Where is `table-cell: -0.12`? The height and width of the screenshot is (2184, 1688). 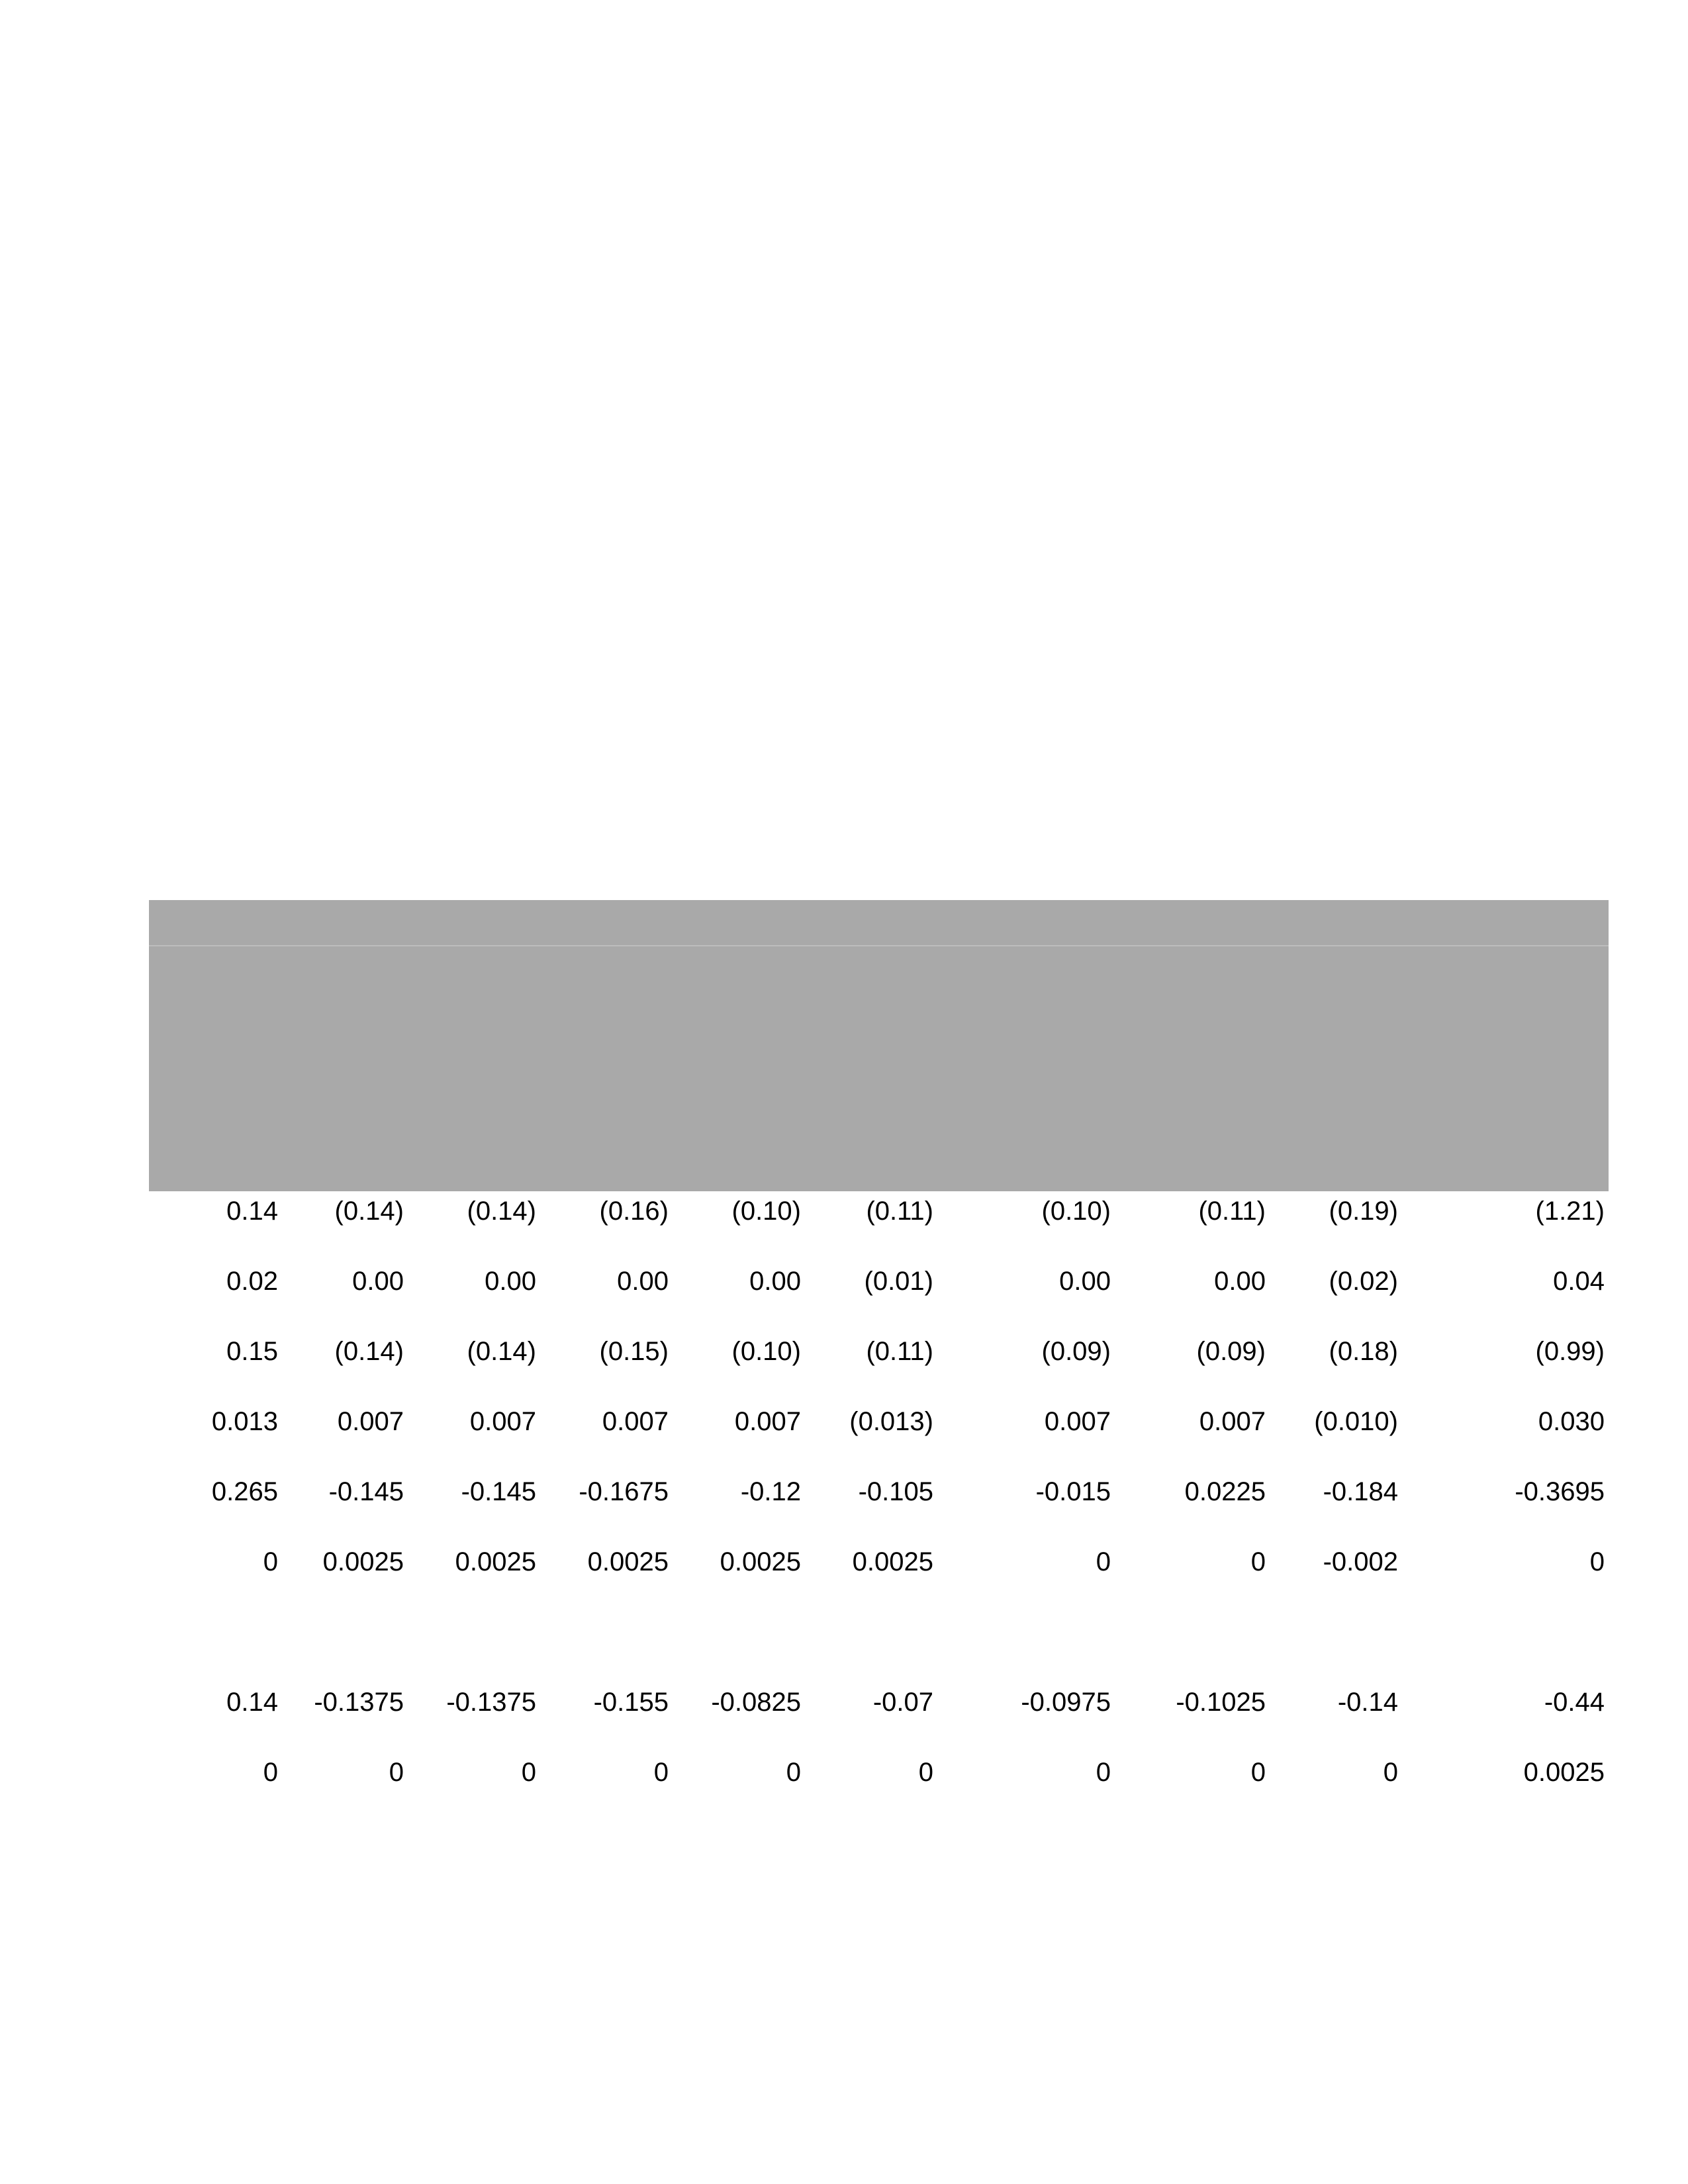
table-cell: -0.12 is located at coordinates (770, 1491).